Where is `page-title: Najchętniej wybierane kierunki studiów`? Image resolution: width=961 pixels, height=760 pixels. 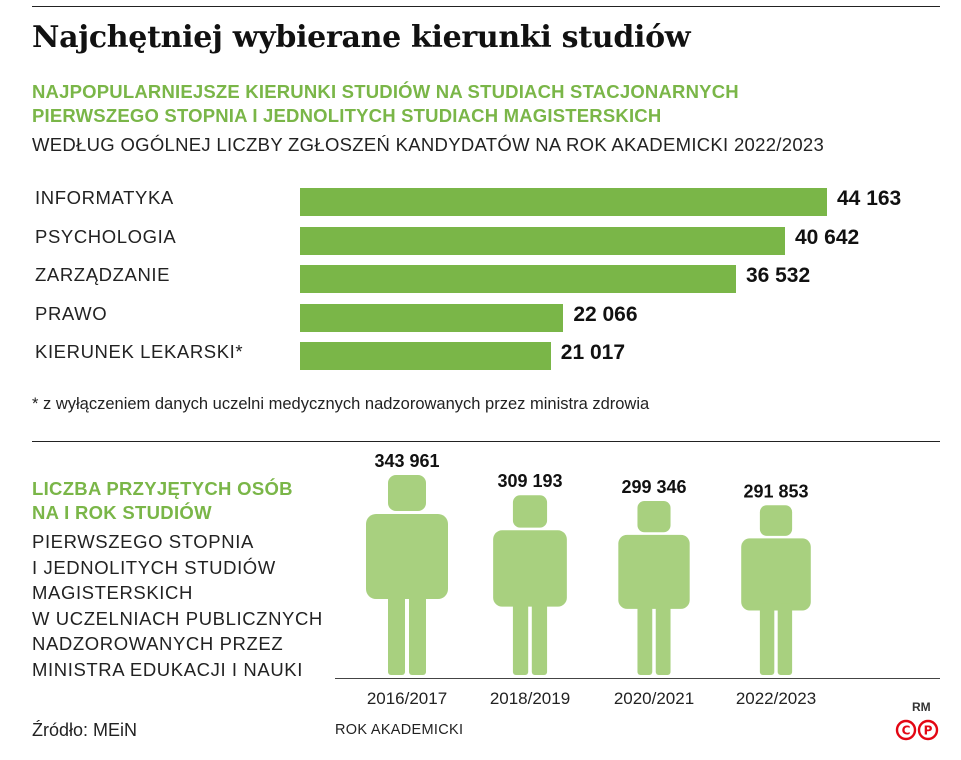 page-title: Najchętniej wybierane kierunki studiów is located at coordinates (361, 37).